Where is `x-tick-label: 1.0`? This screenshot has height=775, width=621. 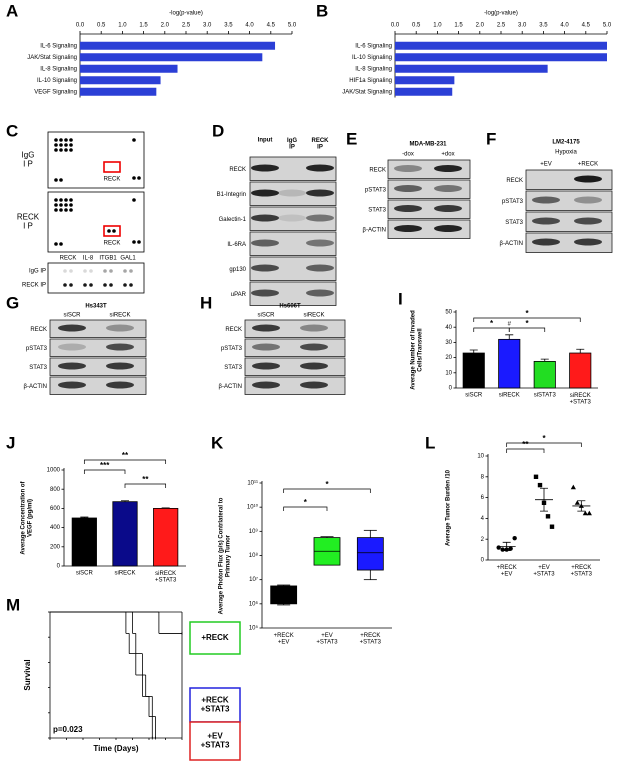
x-tick-label: 1.0 is located at coordinates (437, 26).